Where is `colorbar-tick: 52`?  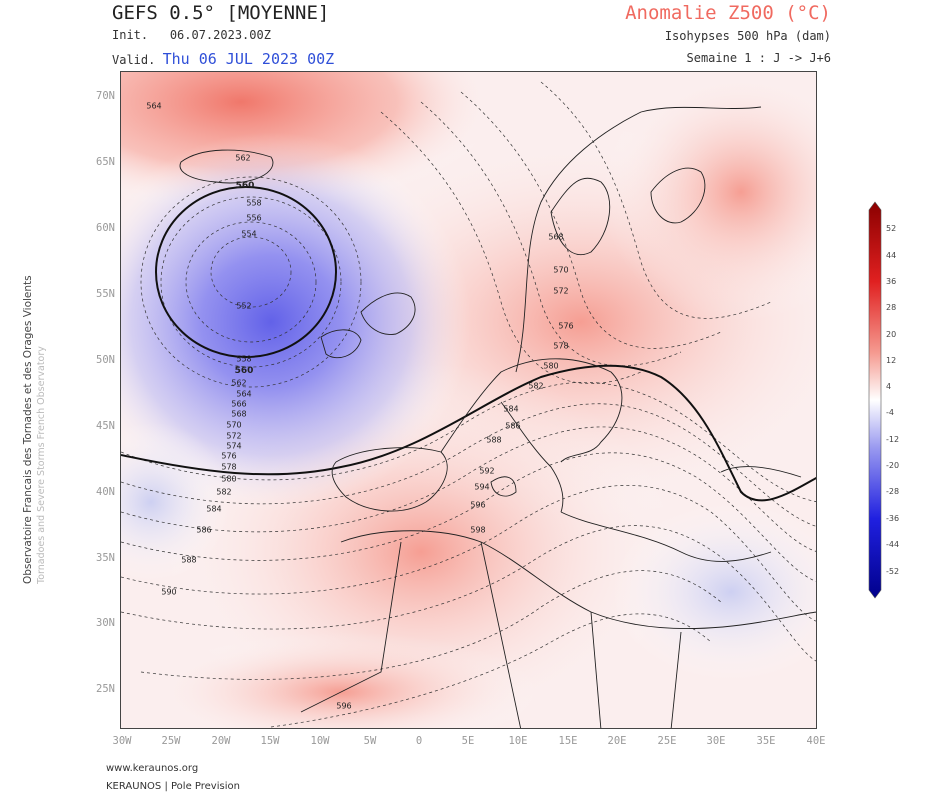 colorbar-tick: 52 is located at coordinates (891, 228).